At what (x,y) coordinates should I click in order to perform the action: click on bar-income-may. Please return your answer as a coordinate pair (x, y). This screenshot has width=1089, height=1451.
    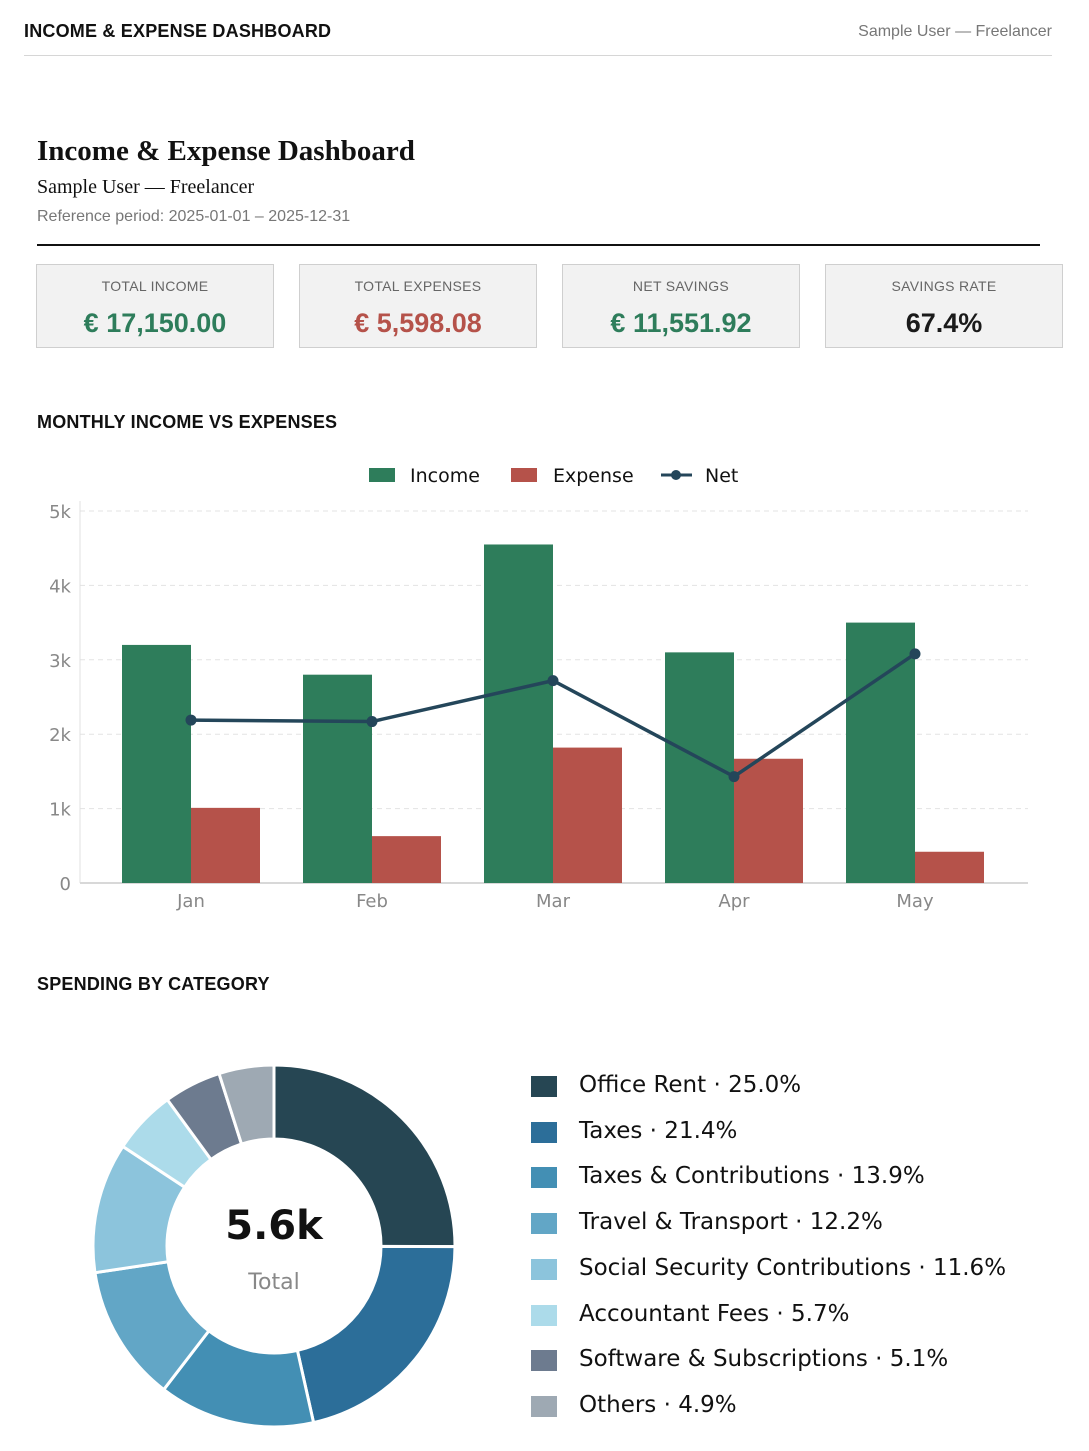
    Looking at the image, I should click on (880, 752).